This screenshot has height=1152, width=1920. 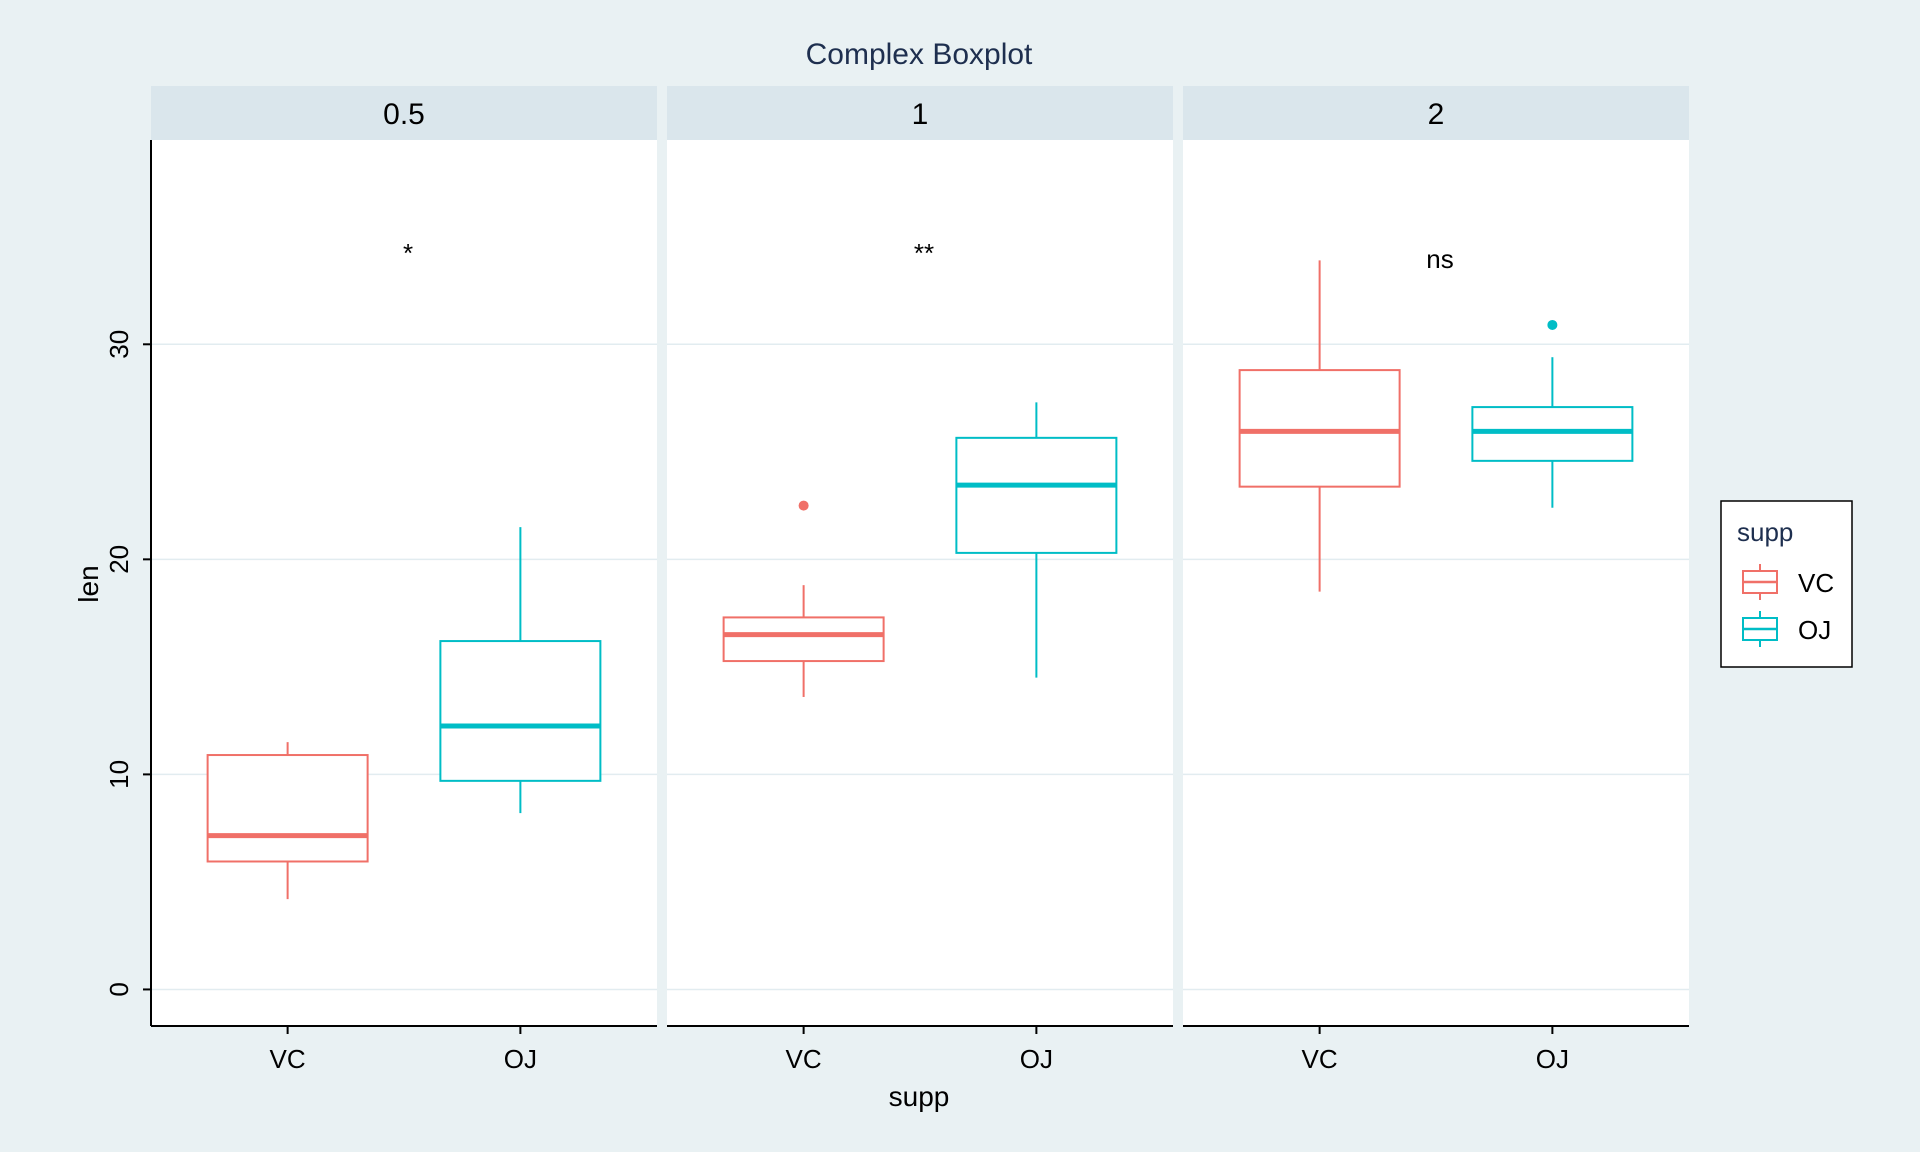 I want to click on legend-key-oj, so click(x=1760, y=629).